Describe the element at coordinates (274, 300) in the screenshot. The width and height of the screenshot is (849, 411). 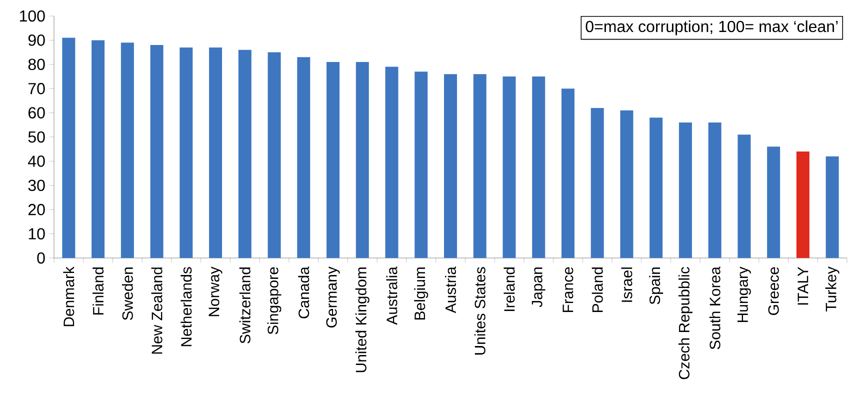
I see `x-tick-label: Singapore` at that location.